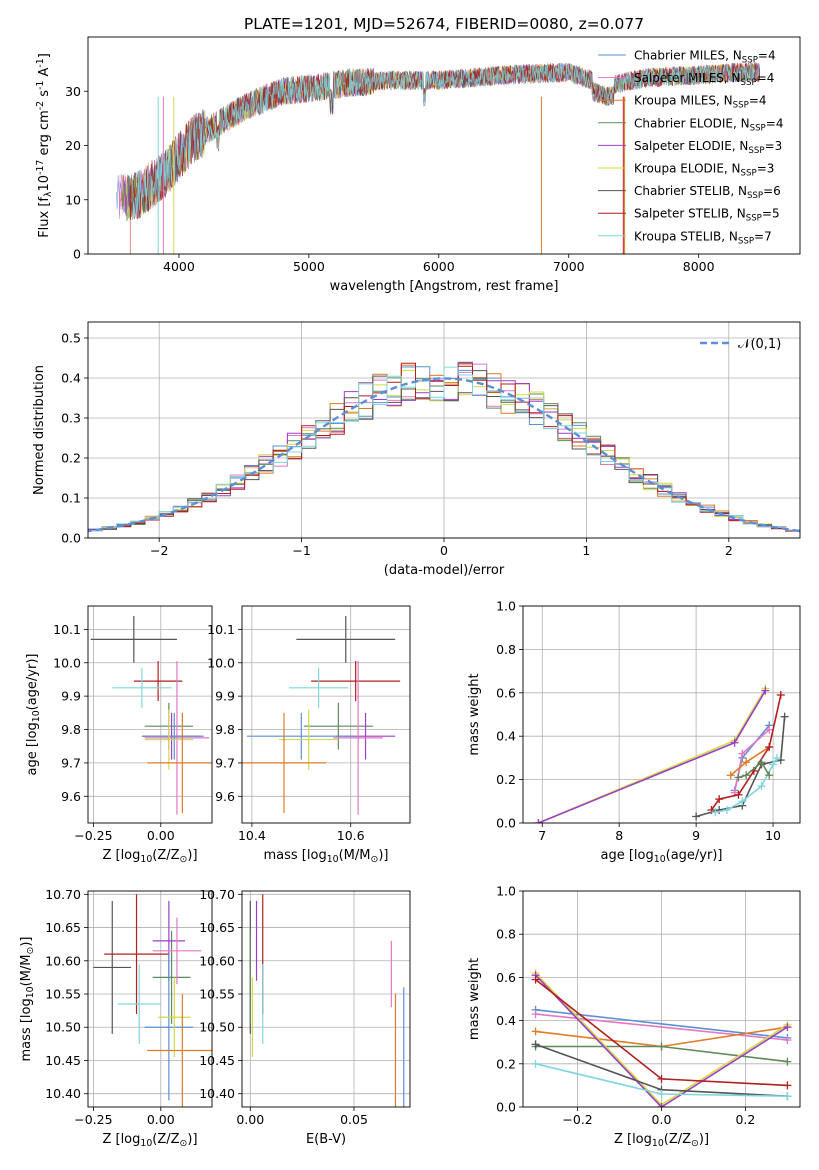 This screenshot has height=1170, width=819. What do you see at coordinates (754, 769) in the screenshot?
I see `weight-line` at bounding box center [754, 769].